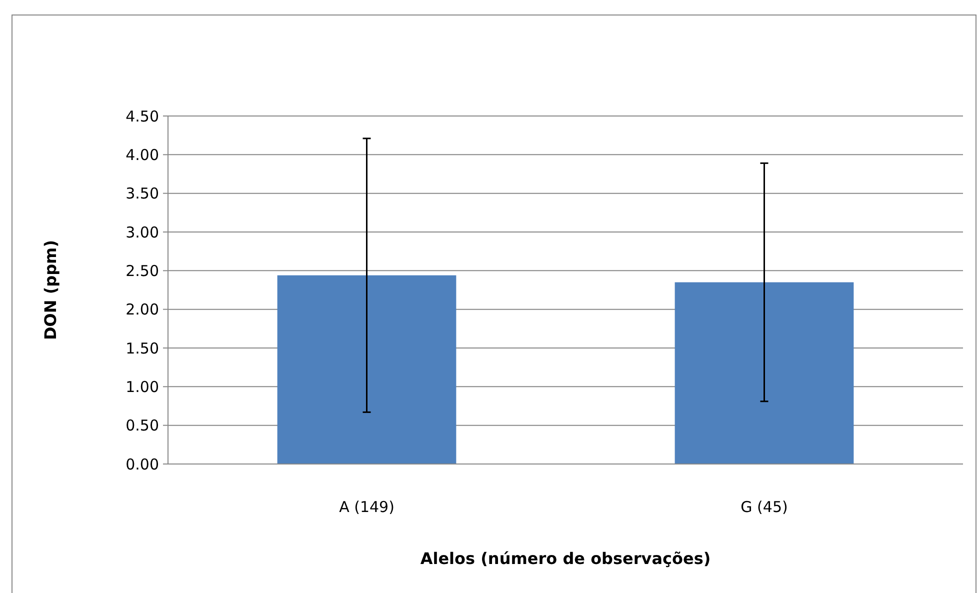 This screenshot has width=978, height=593. What do you see at coordinates (764, 507) in the screenshot?
I see `x-tick-label: G (45)` at bounding box center [764, 507].